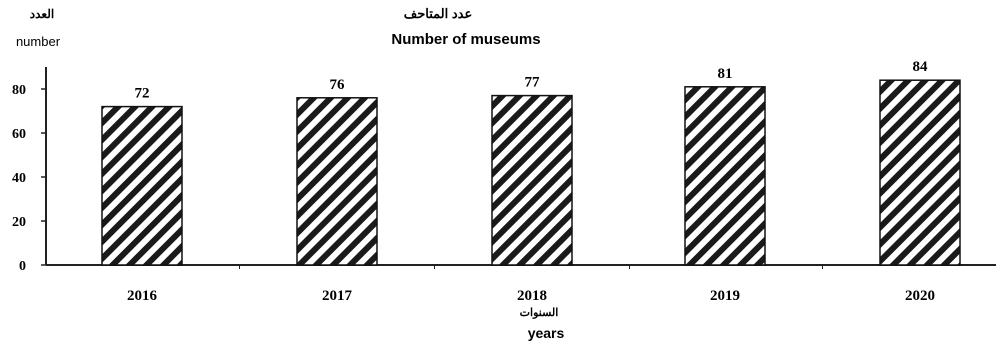 This screenshot has height=349, width=1003. What do you see at coordinates (465, 39) in the screenshot?
I see `chart-title: Number of museums` at bounding box center [465, 39].